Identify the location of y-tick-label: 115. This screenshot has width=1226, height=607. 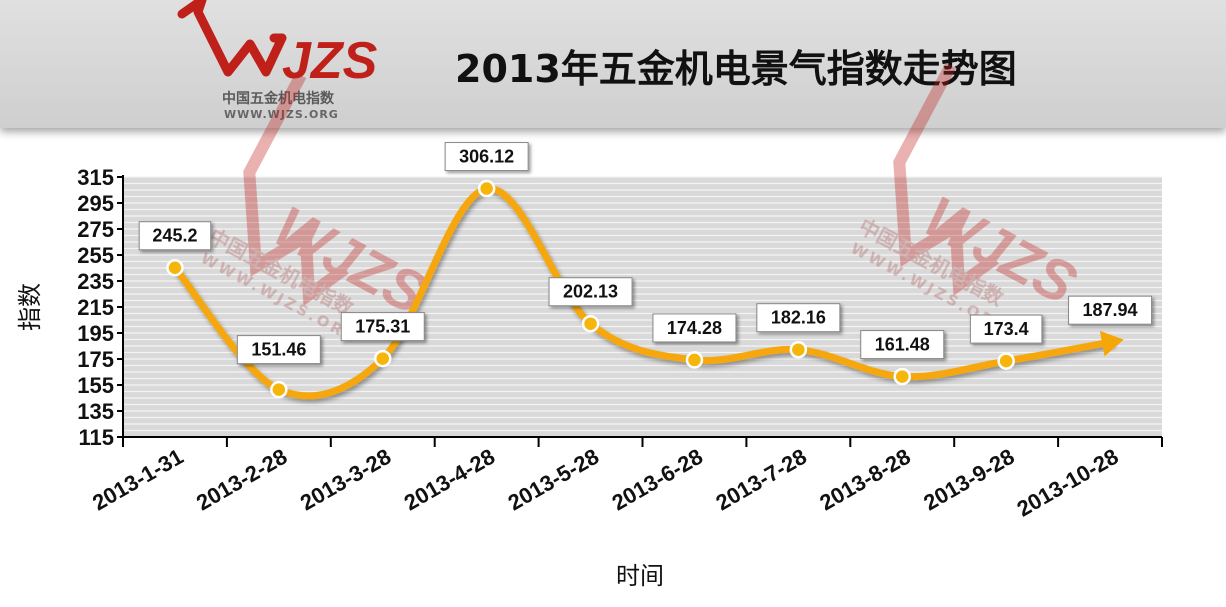
(97, 437).